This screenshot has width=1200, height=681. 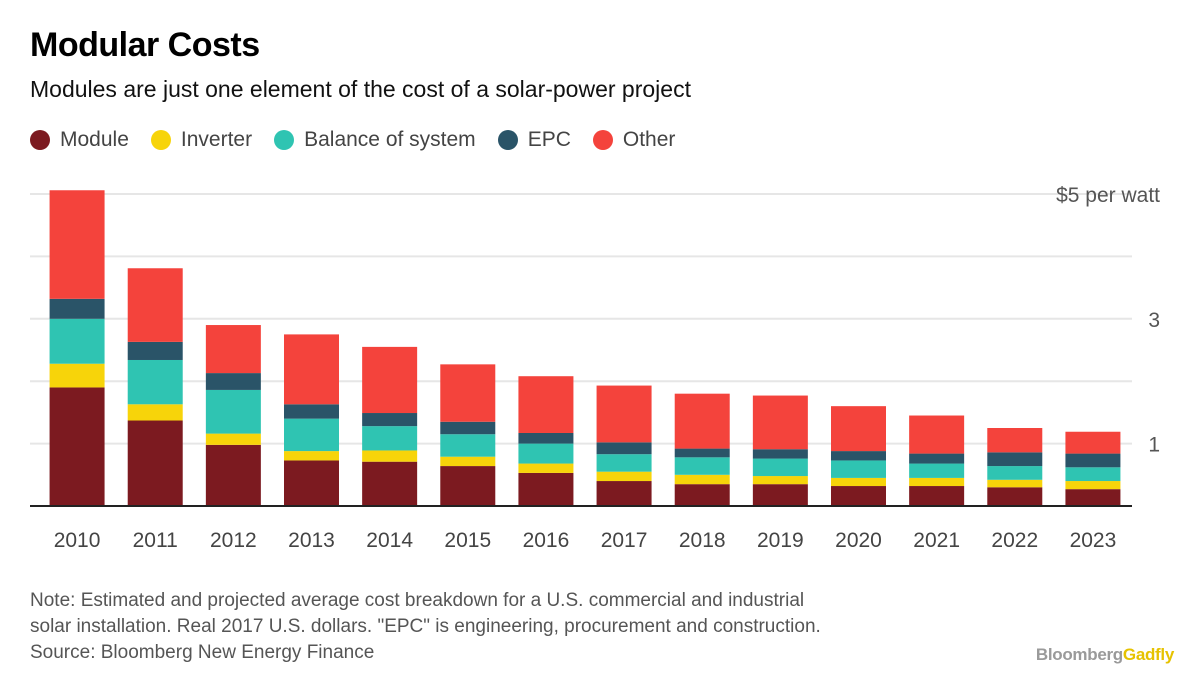 What do you see at coordinates (40, 140) in the screenshot?
I see `legend-swatch-module` at bounding box center [40, 140].